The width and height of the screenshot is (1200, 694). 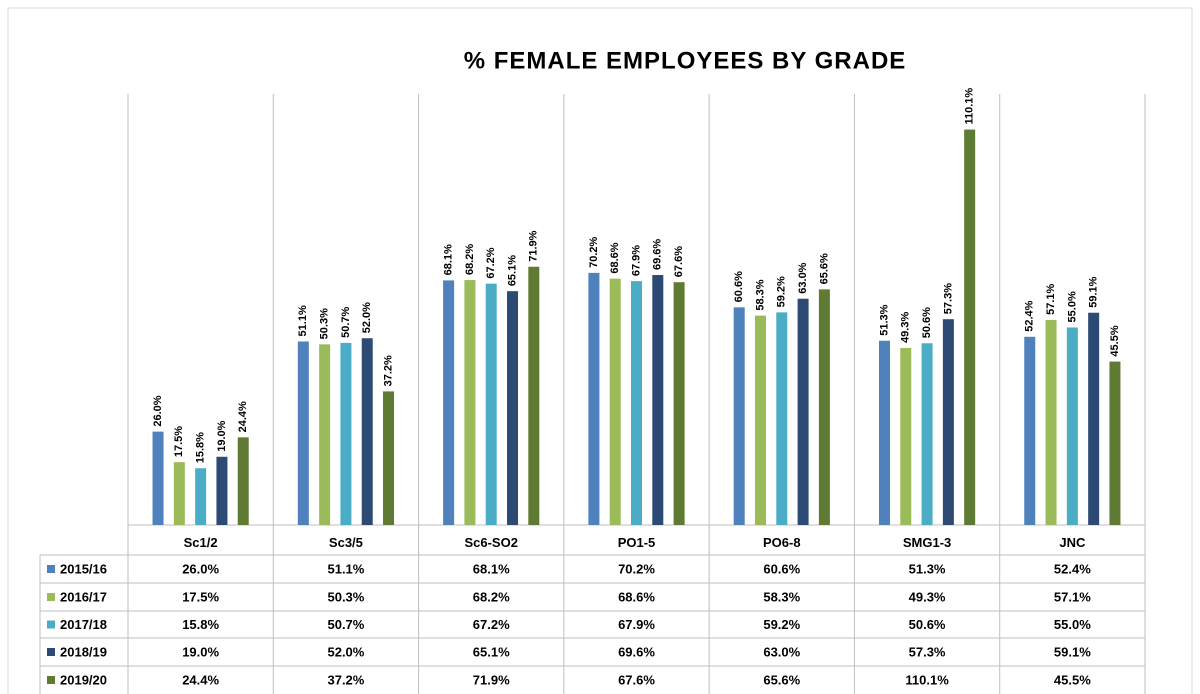 I want to click on table-cell: 52.4%, so click(x=1072, y=568).